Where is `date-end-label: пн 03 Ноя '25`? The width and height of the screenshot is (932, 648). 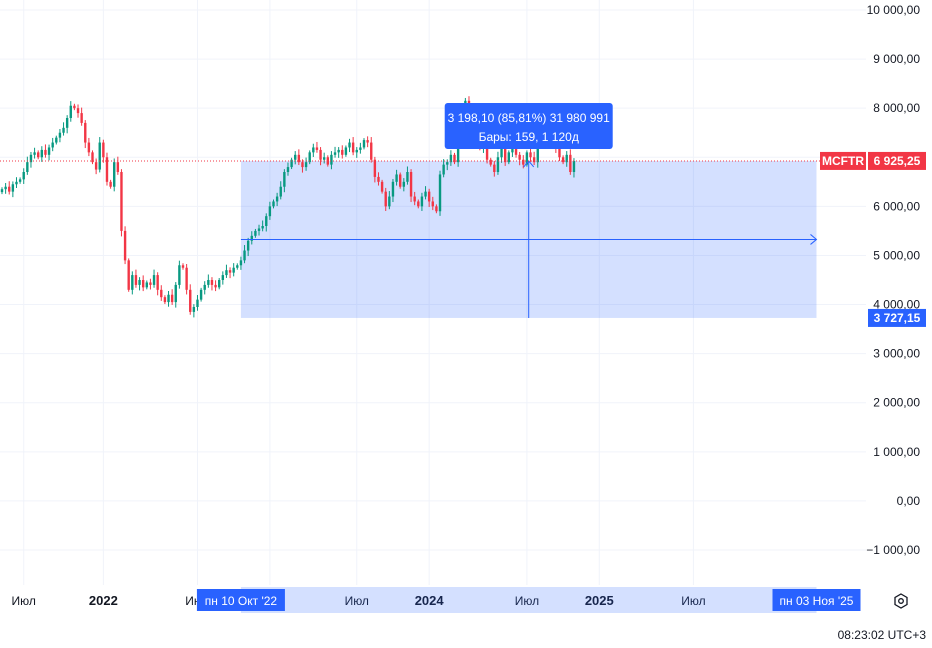 date-end-label: пн 03 Ноя '25 is located at coordinates (817, 601).